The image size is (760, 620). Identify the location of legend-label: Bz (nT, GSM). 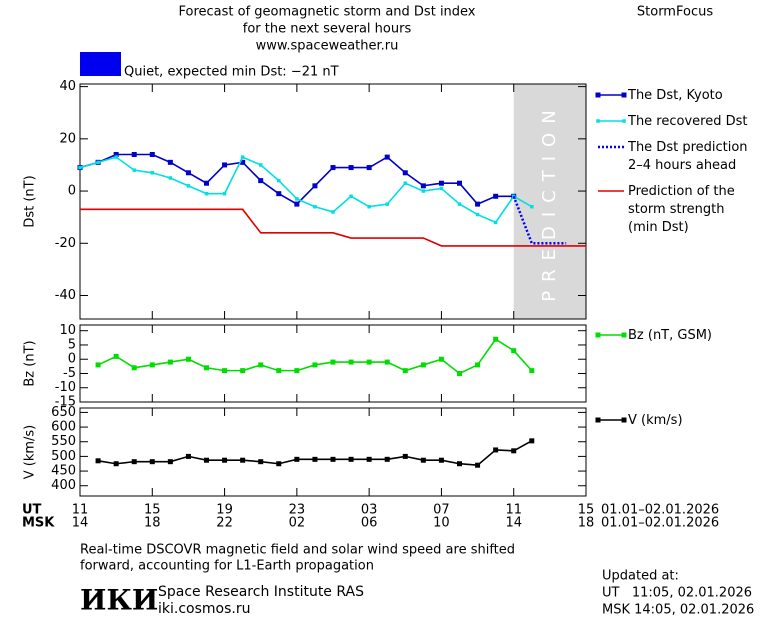
(670, 335).